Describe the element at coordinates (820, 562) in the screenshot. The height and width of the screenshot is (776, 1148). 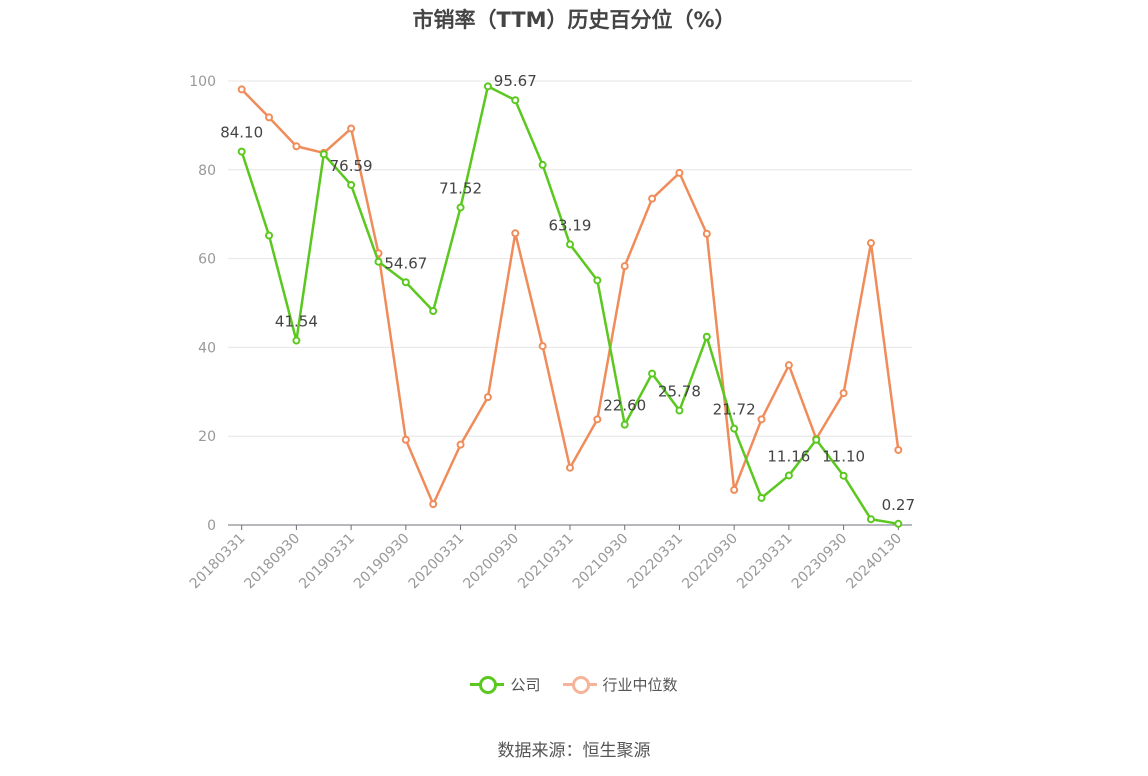
I see `x-tick-label: 20230930` at that location.